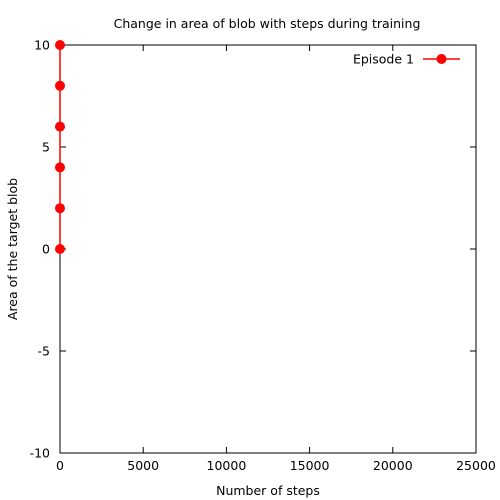 The image size is (500, 500). Describe the element at coordinates (12, 249) in the screenshot. I see `y-axis-label: Area of the target blob` at that location.